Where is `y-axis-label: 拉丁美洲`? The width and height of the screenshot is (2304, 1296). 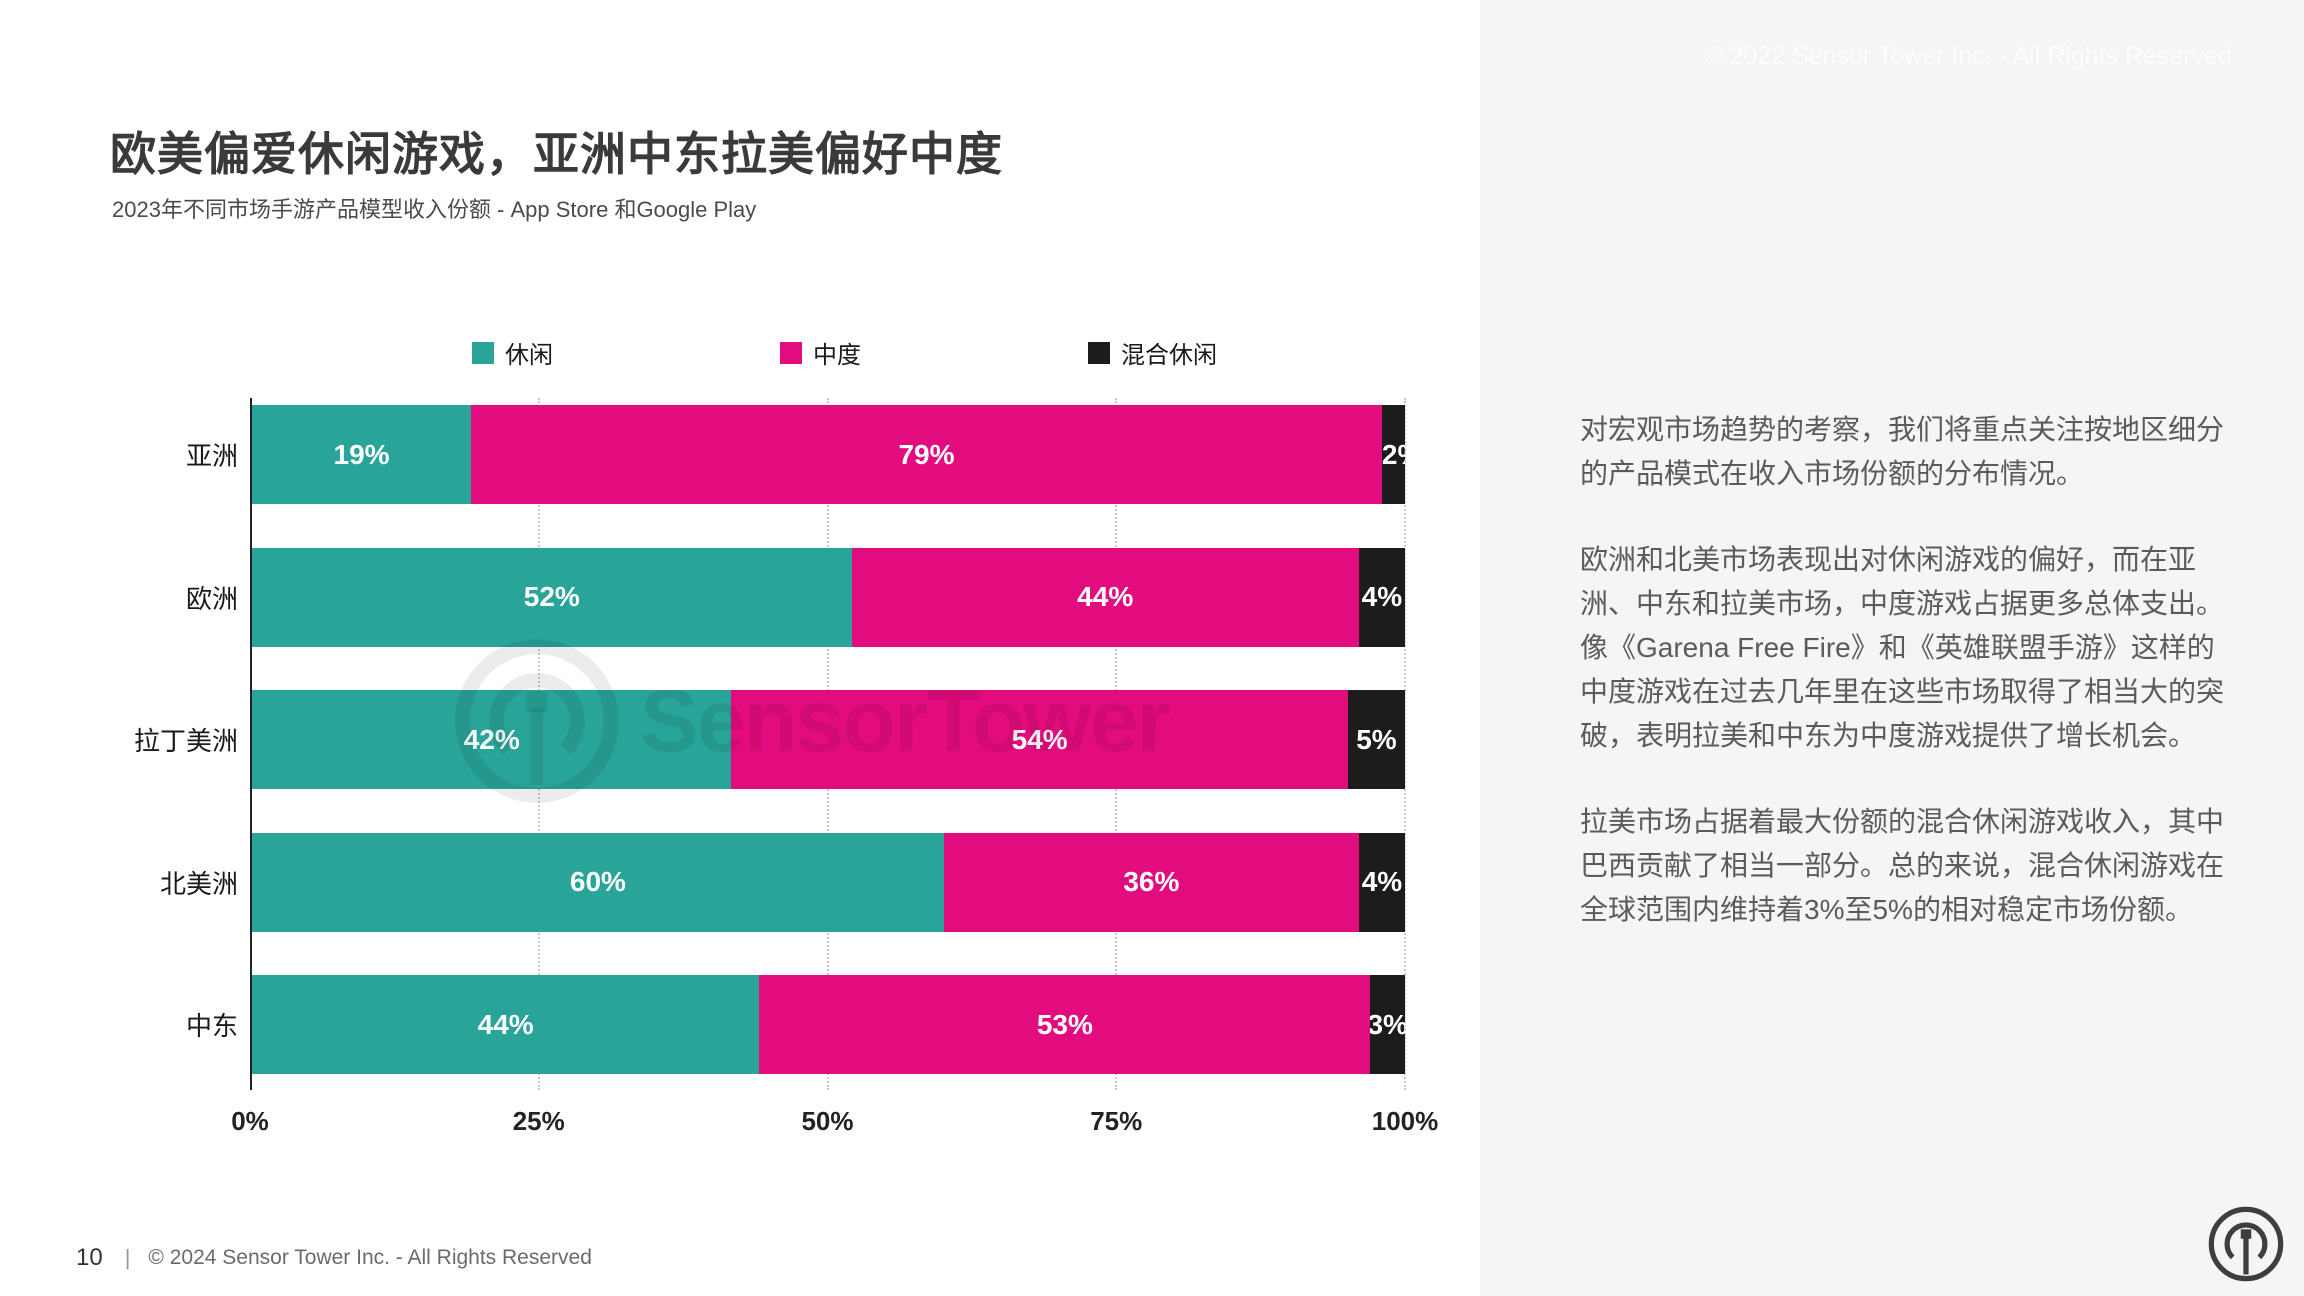 y-axis-label: 拉丁美洲 is located at coordinates (185, 741).